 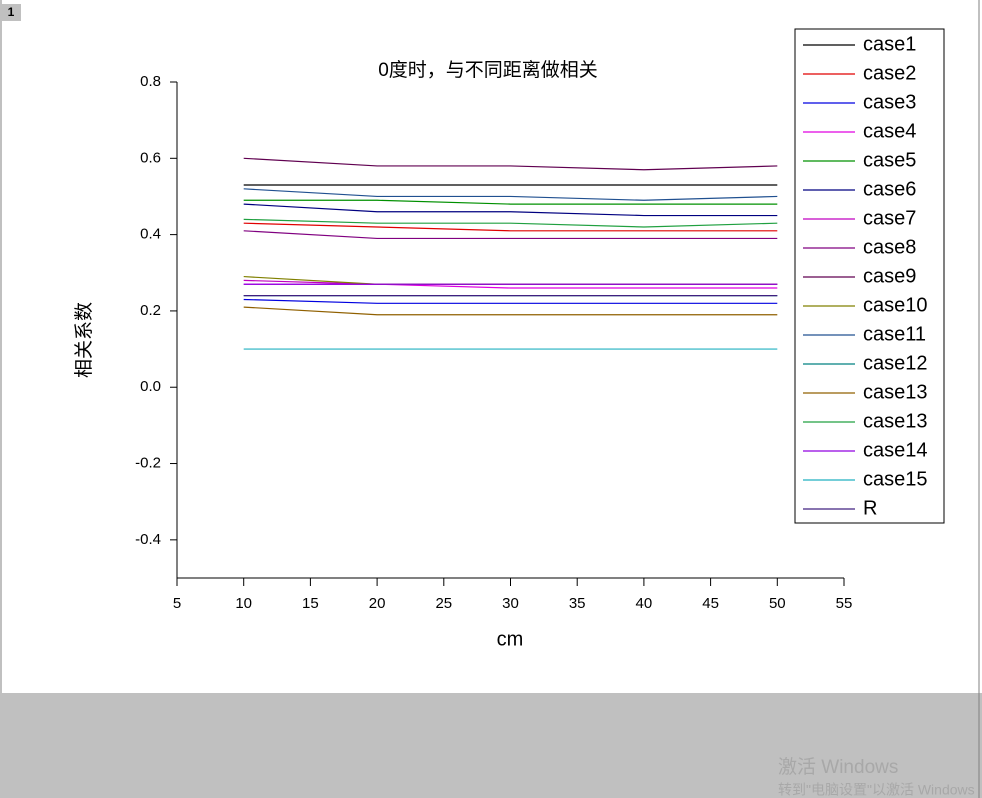 What do you see at coordinates (148, 539) in the screenshot?
I see `y-tick-label: -0.4` at bounding box center [148, 539].